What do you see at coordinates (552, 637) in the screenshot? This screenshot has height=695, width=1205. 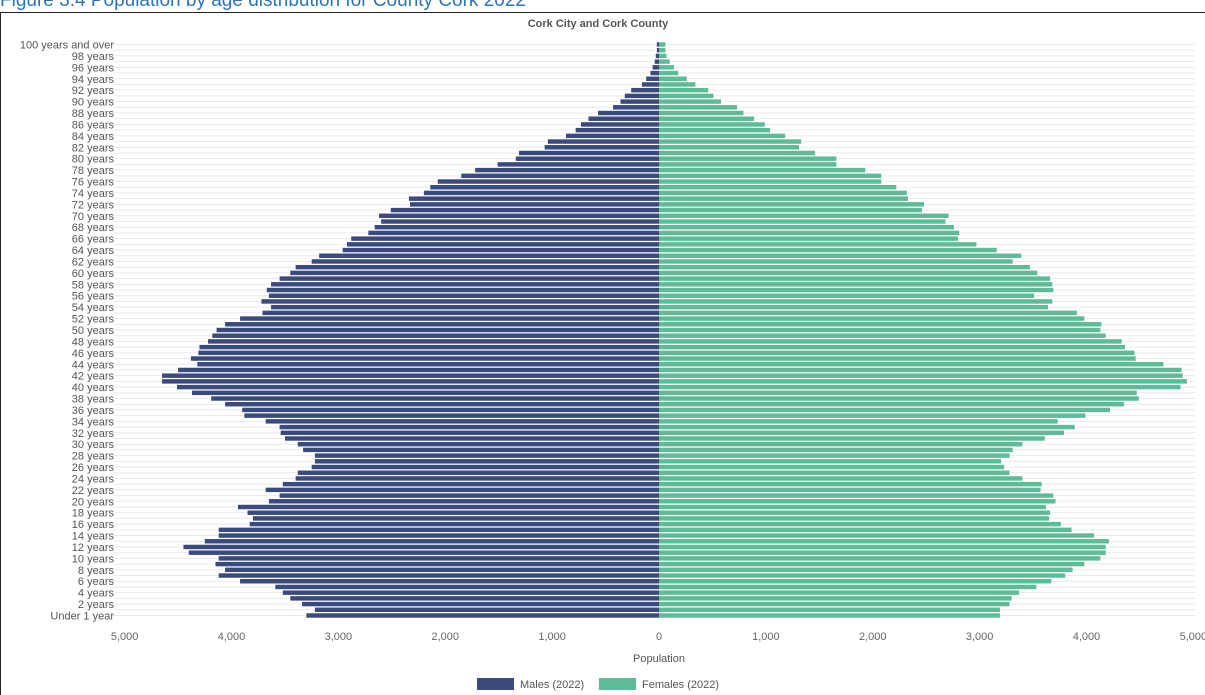 I see `x-tick-label: 1,000` at bounding box center [552, 637].